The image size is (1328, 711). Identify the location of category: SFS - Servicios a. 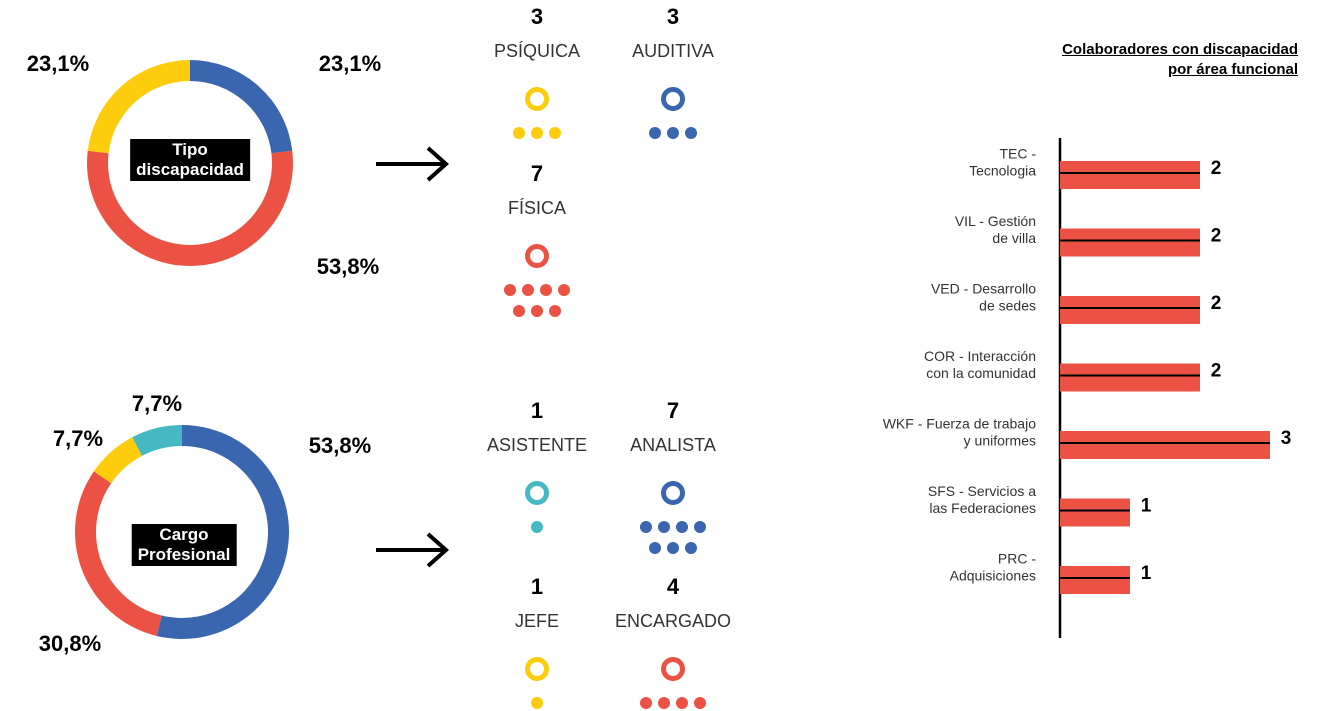
(982, 491).